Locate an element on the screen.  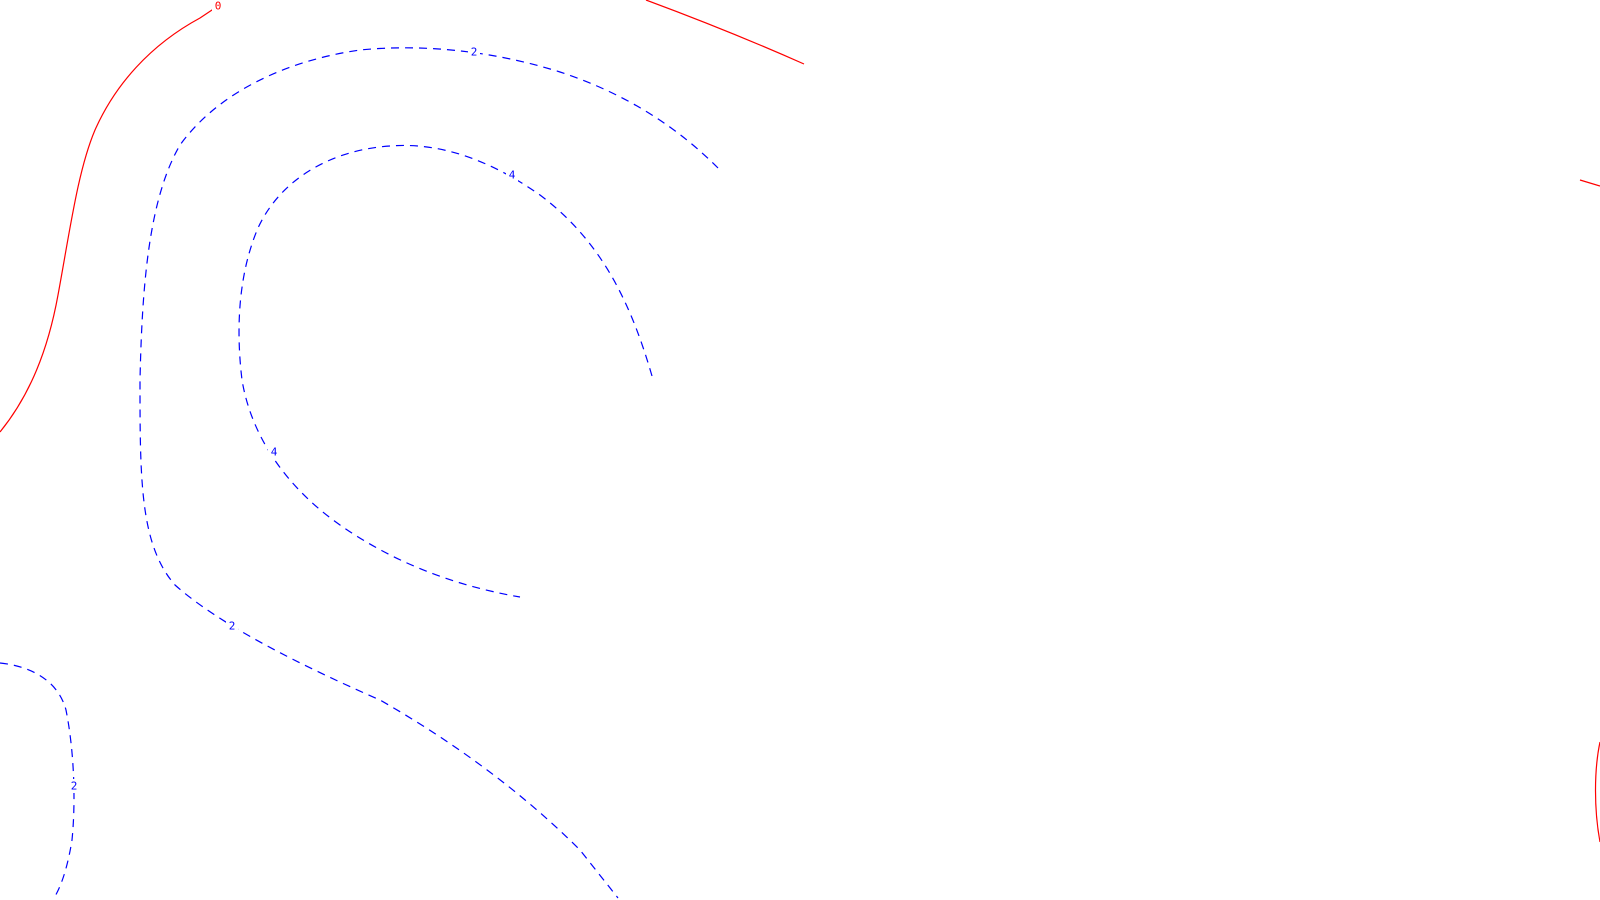
zero-contour-top is located at coordinates (725, 32).